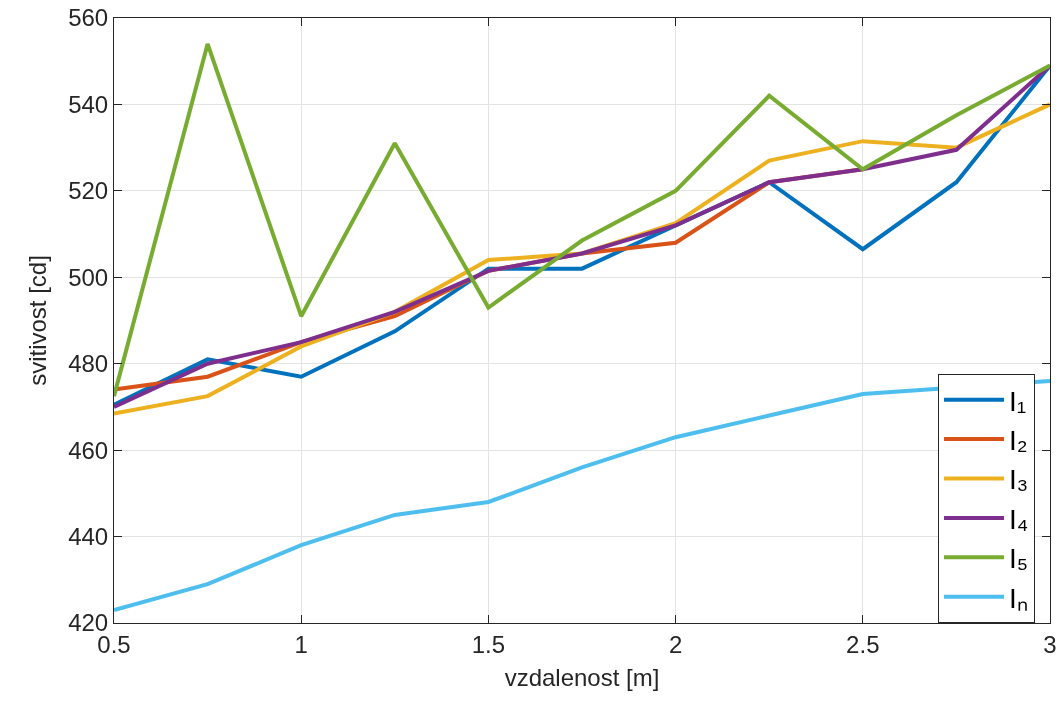 The width and height of the screenshot is (1062, 715). I want to click on legend-label: I₅, so click(1019, 559).